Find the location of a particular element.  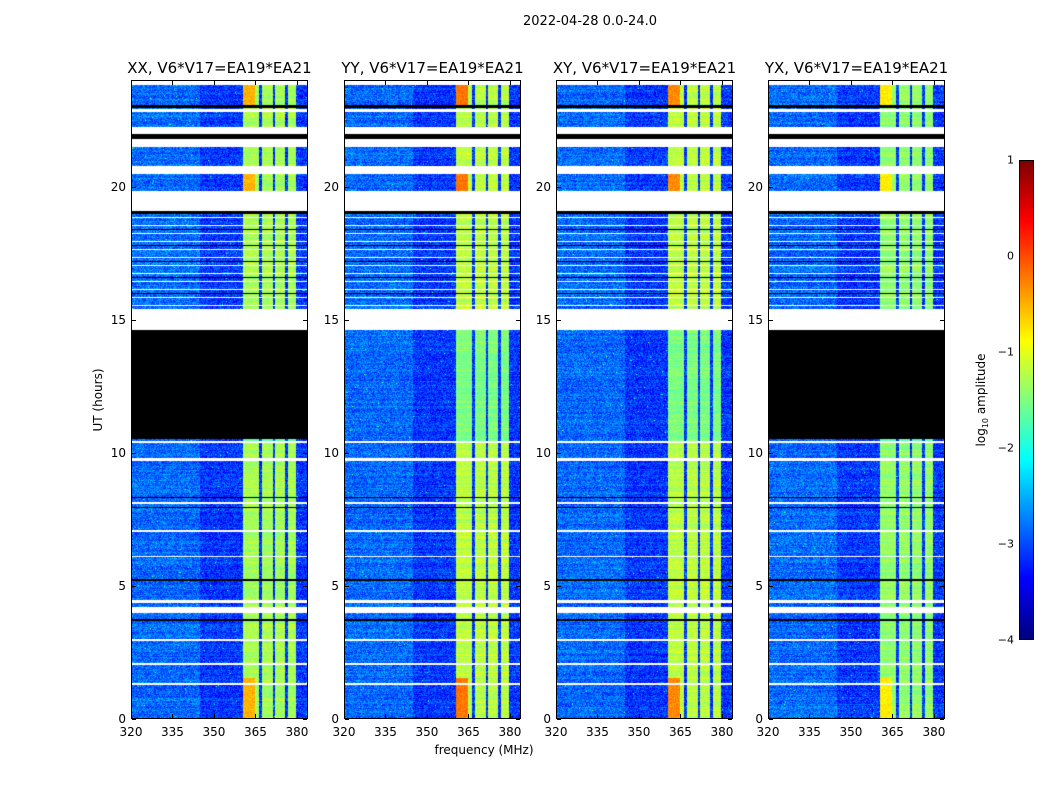

colorbar-tick-label: −4 is located at coordinates (1005, 640).